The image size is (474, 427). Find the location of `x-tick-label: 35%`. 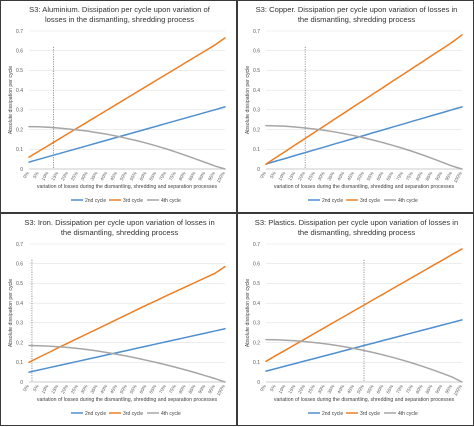

x-tick-label: 35% is located at coordinates (94, 389).